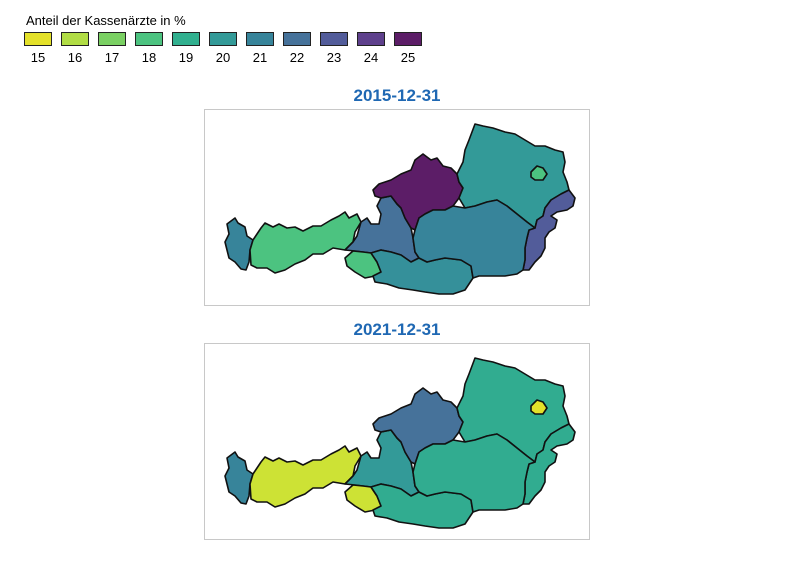  I want to click on legend-label: 24, so click(371, 57).